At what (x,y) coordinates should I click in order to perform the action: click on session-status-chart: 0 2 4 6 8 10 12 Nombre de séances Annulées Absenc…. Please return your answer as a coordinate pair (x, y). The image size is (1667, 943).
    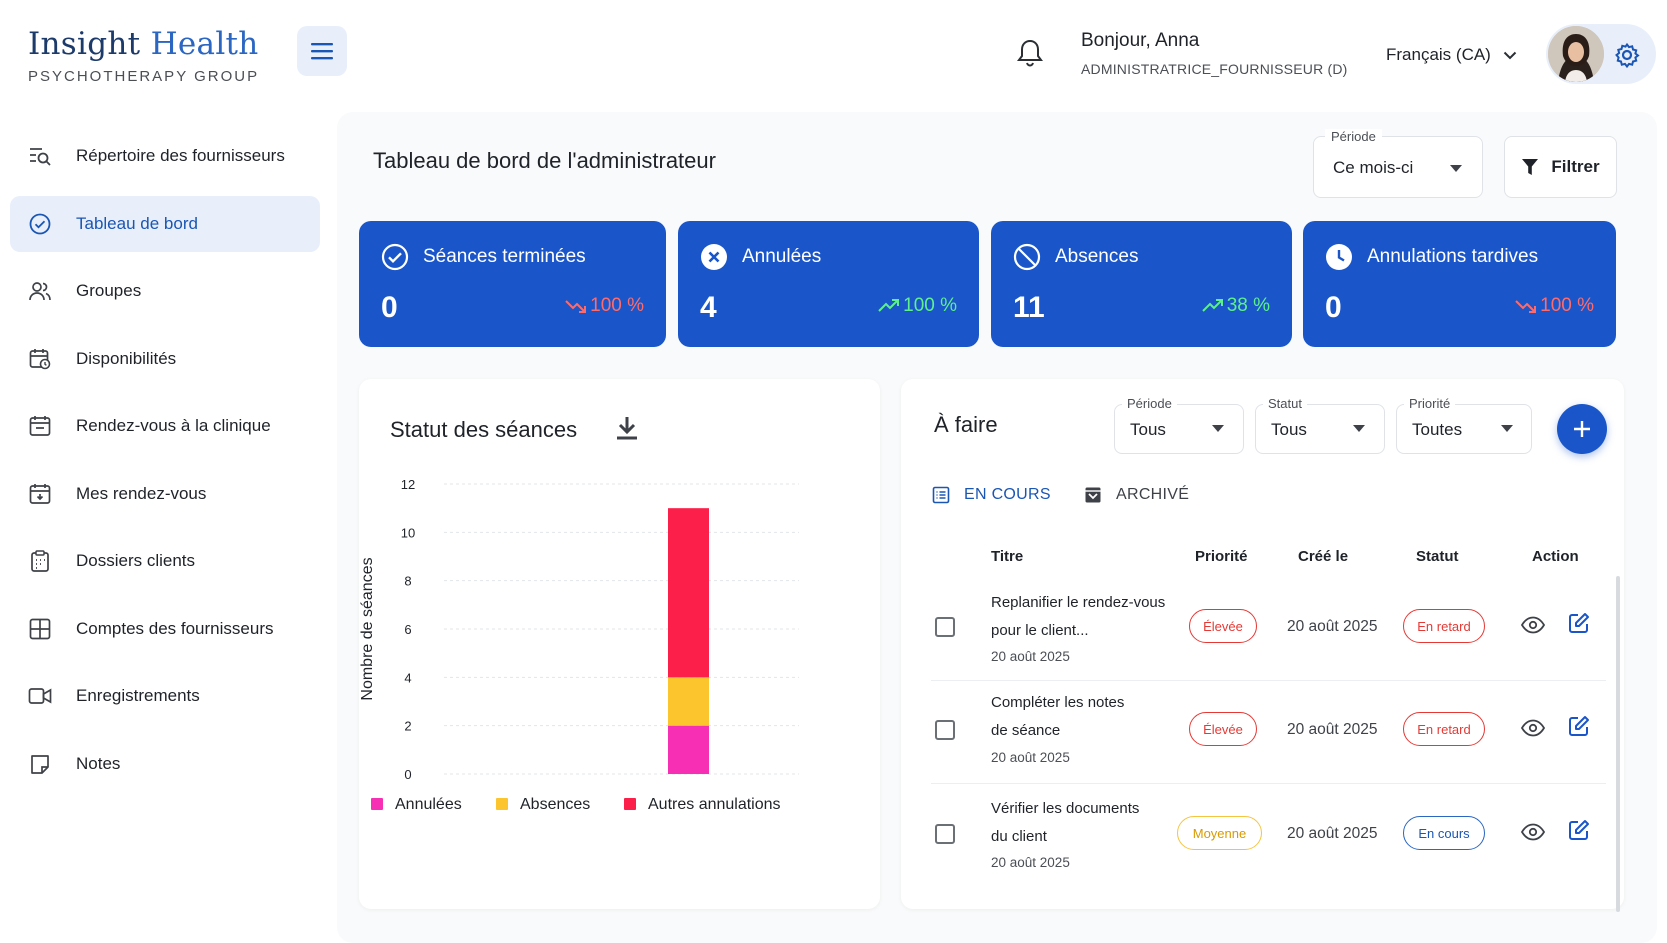
    Looking at the image, I should click on (579, 645).